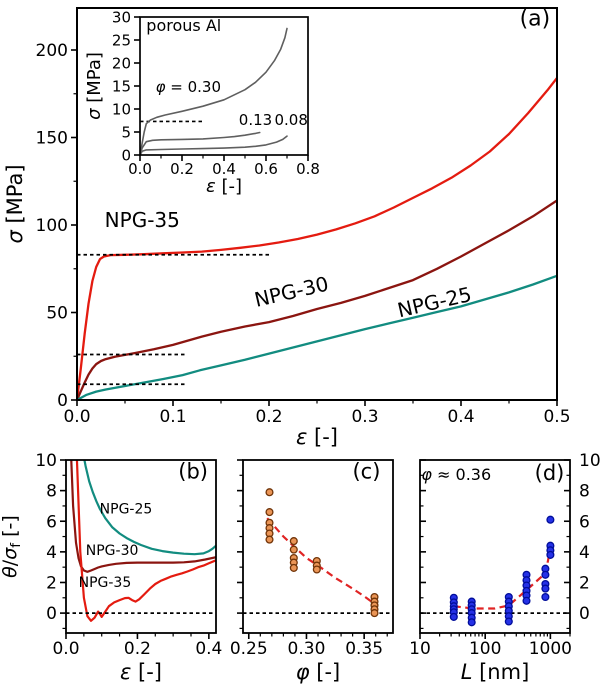 This screenshot has height=690, width=600. What do you see at coordinates (420, 649) in the screenshot?
I see `x-tick-label: 10` at bounding box center [420, 649].